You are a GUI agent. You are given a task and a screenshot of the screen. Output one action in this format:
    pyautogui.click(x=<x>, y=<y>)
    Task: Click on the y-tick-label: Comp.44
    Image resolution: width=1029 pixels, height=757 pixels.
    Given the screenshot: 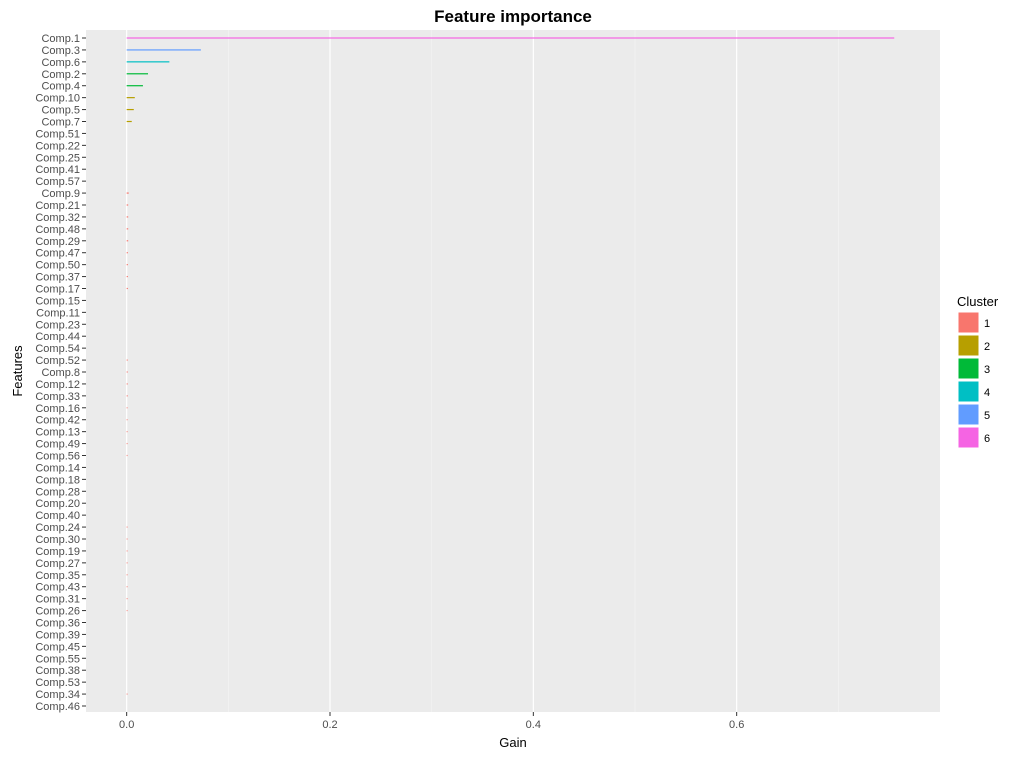 What is the action you would take?
    pyautogui.click(x=57, y=337)
    